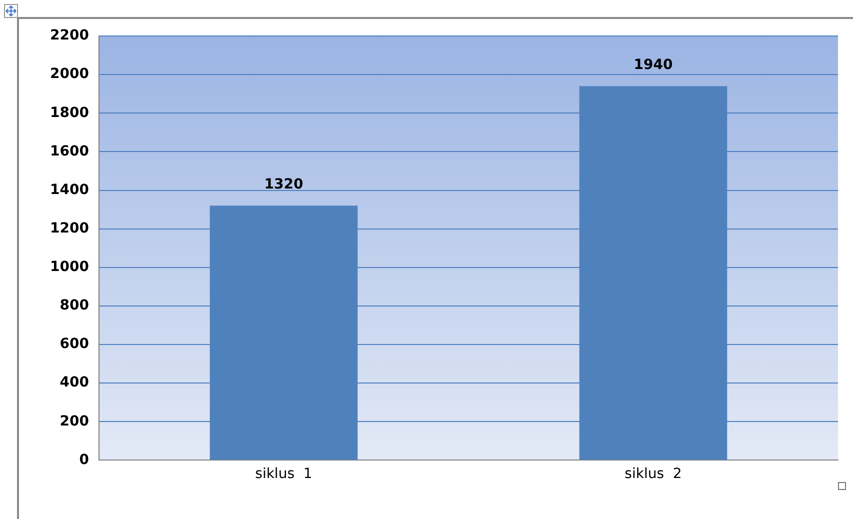 The width and height of the screenshot is (853, 519). Describe the element at coordinates (70, 74) in the screenshot. I see `y-tick-label: 2000` at that location.